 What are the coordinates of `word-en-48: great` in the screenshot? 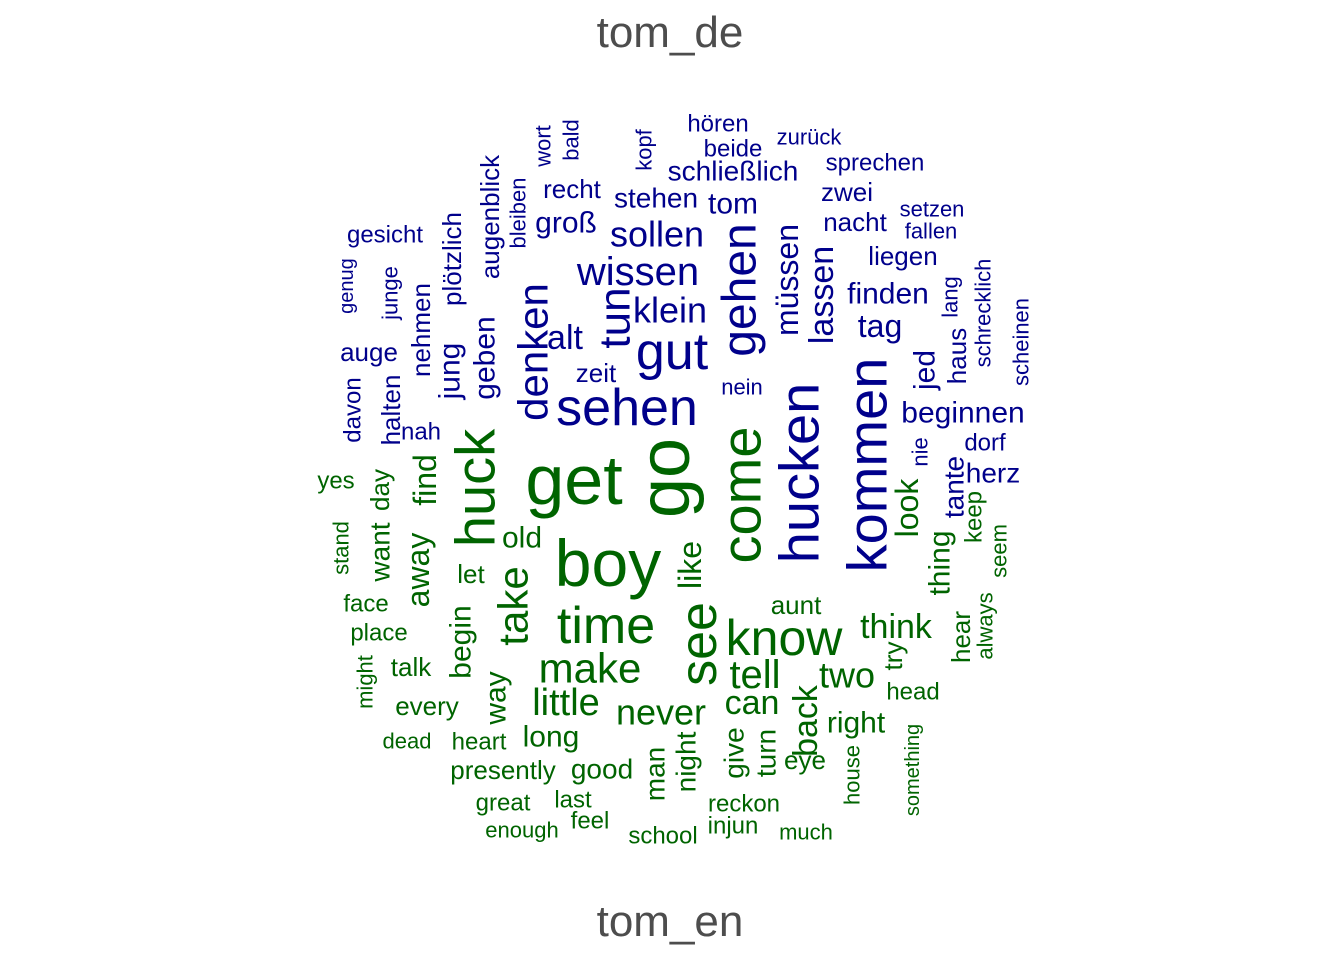 It's located at (503, 803).